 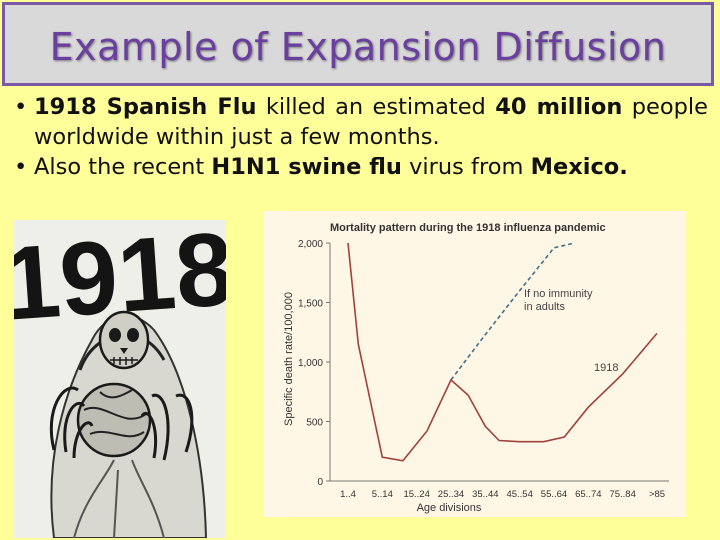 What do you see at coordinates (466, 167) in the screenshot?
I see `bullet-2-text-2: virus from` at bounding box center [466, 167].